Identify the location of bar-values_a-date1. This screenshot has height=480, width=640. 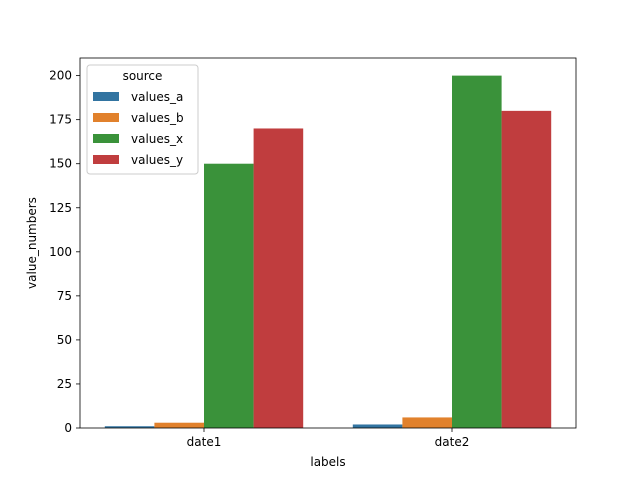
(129, 427).